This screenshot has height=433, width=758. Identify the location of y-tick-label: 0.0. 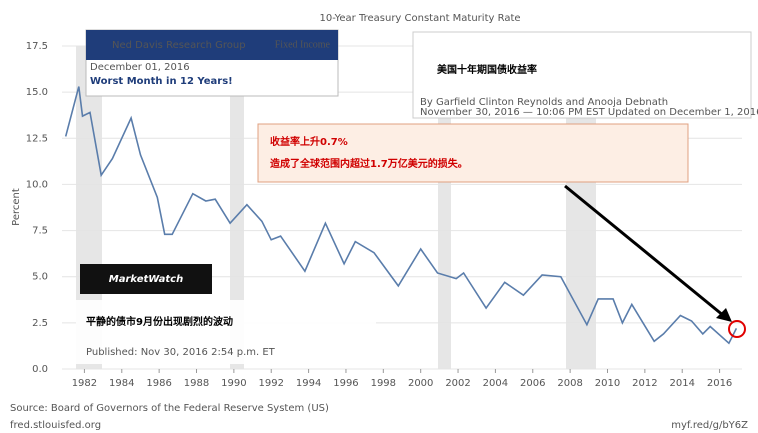
(40, 369).